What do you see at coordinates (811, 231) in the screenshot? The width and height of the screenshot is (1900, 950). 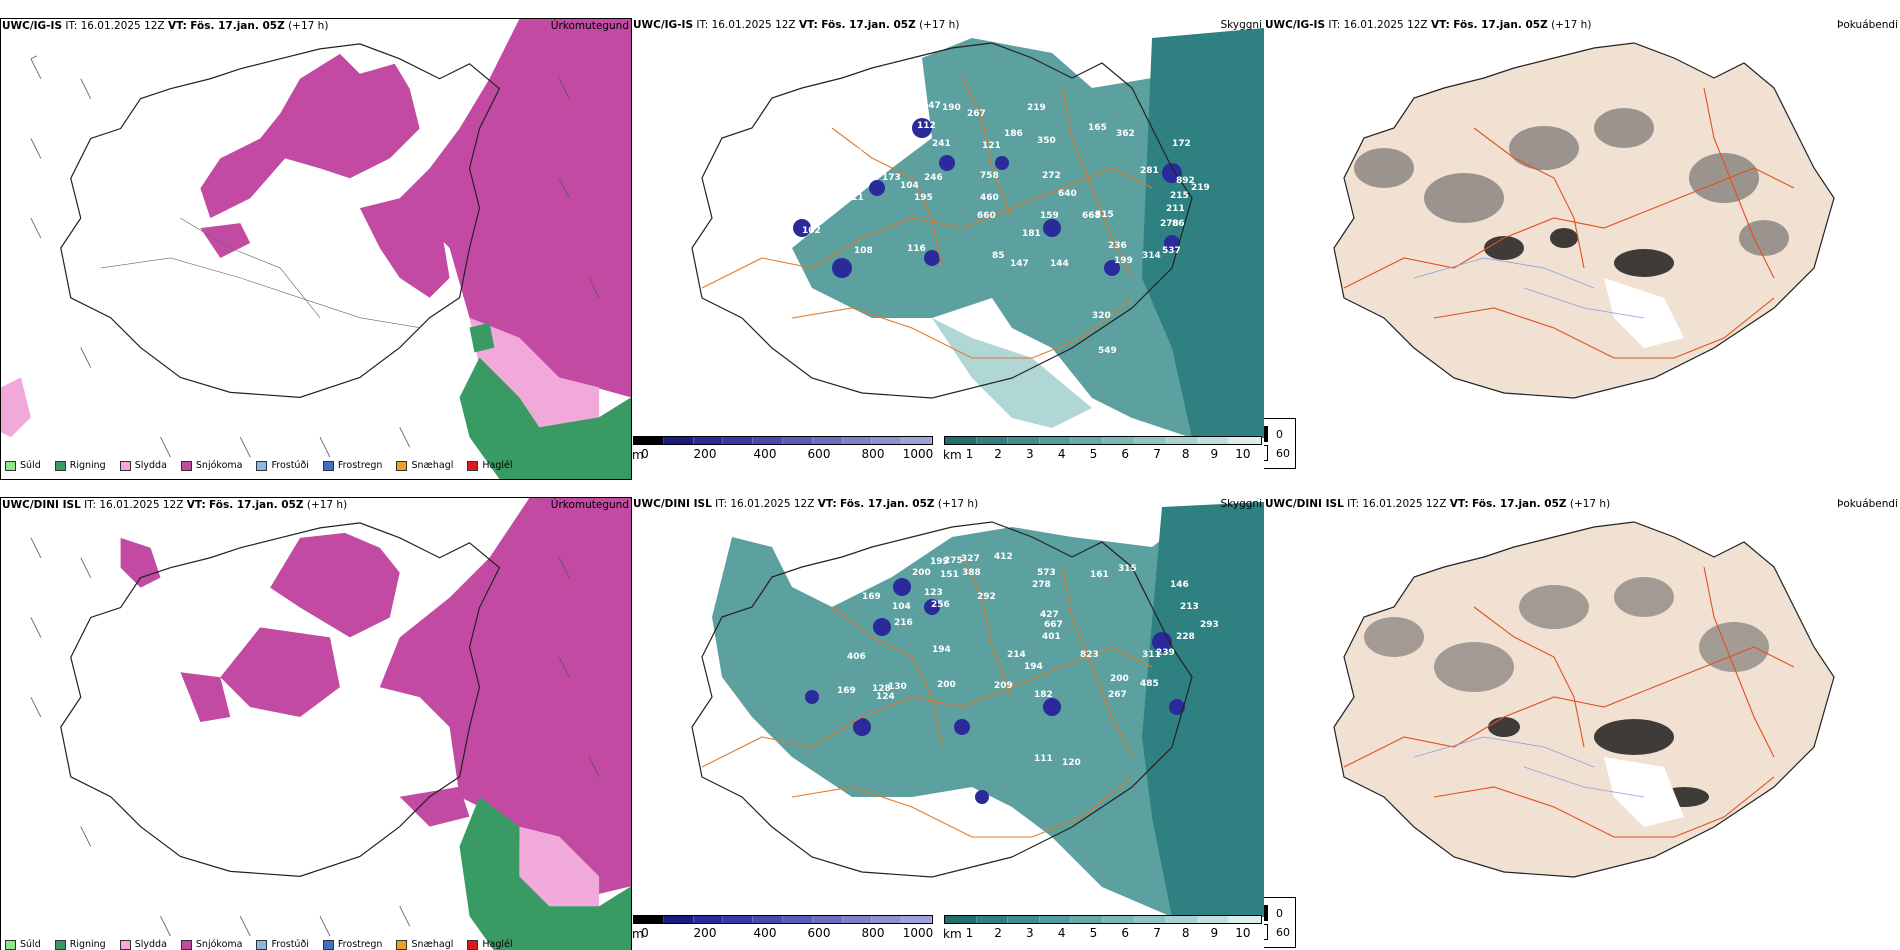 I see `svg-text: 102` at bounding box center [811, 231].